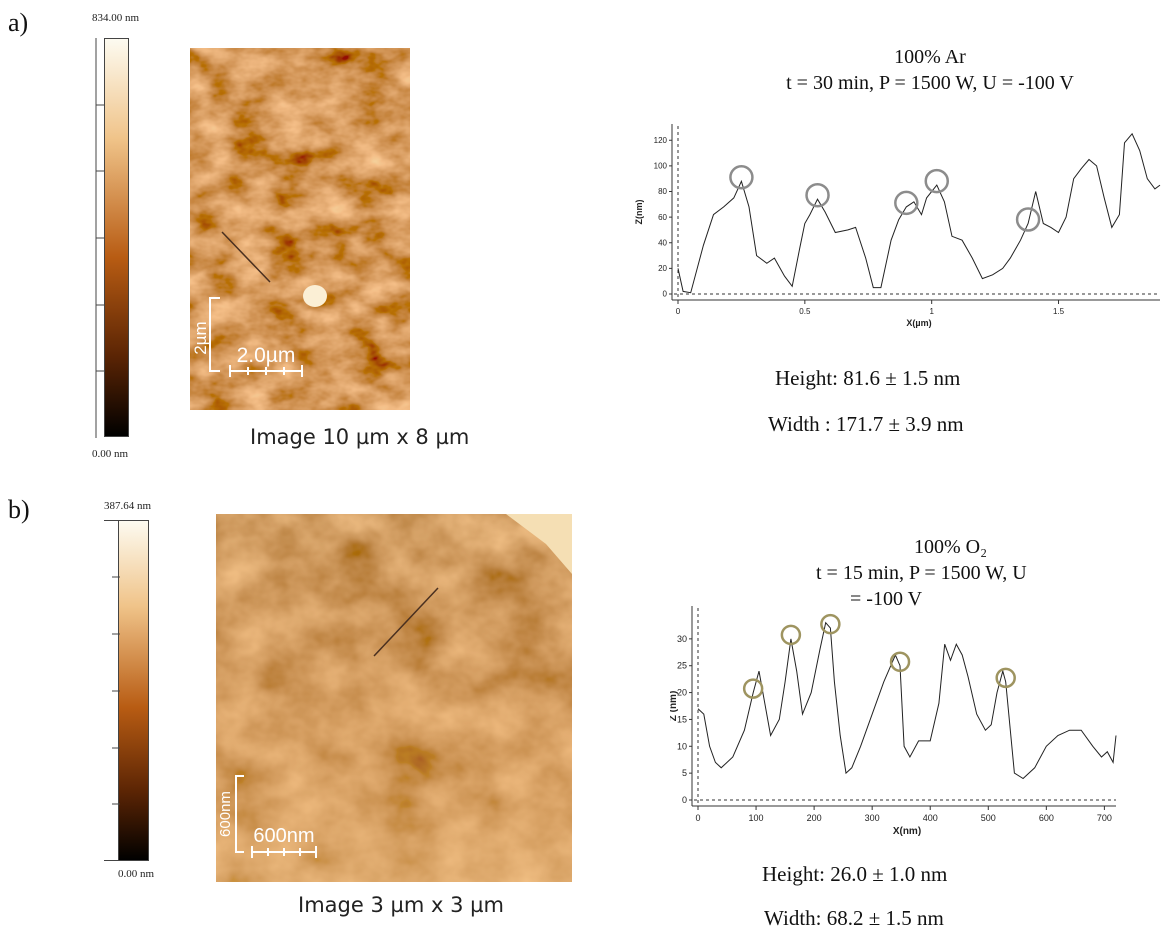 This screenshot has width=1161, height=934. What do you see at coordinates (118, 240) in the screenshot?
I see `colorbar-a` at bounding box center [118, 240].